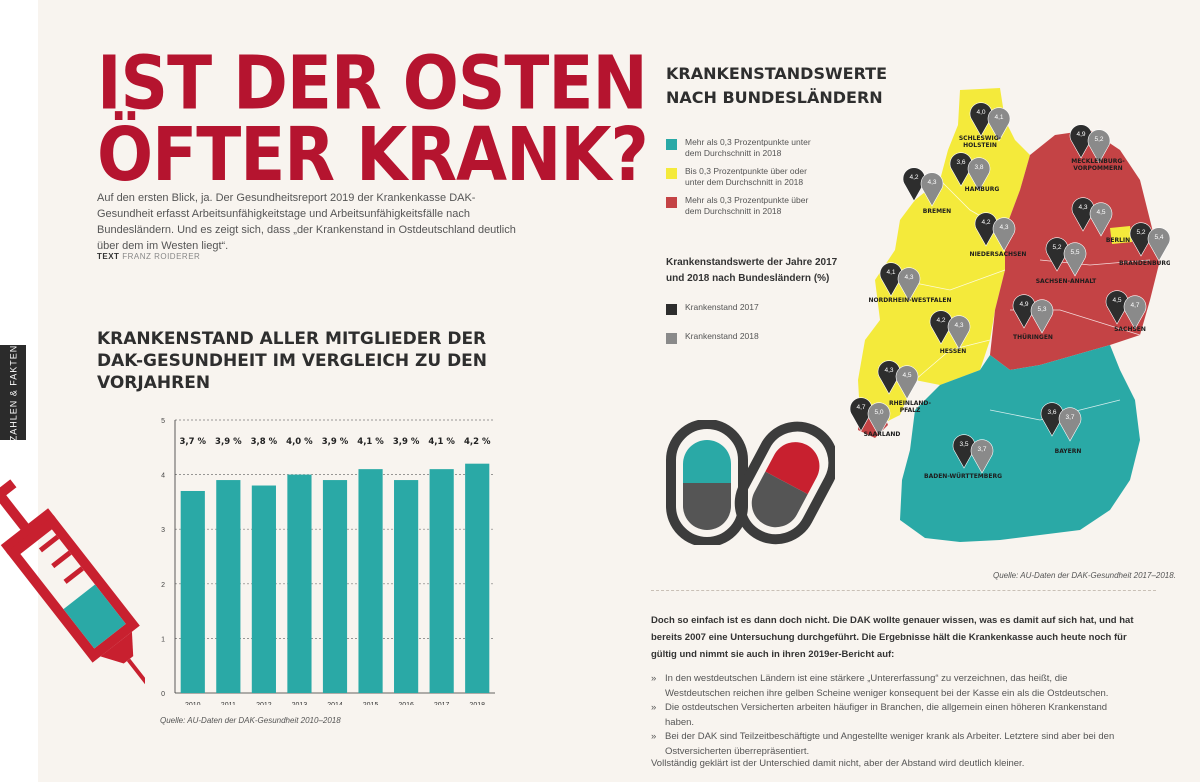 The image size is (1200, 782). I want to click on state-label: HESSEN, so click(953, 351).